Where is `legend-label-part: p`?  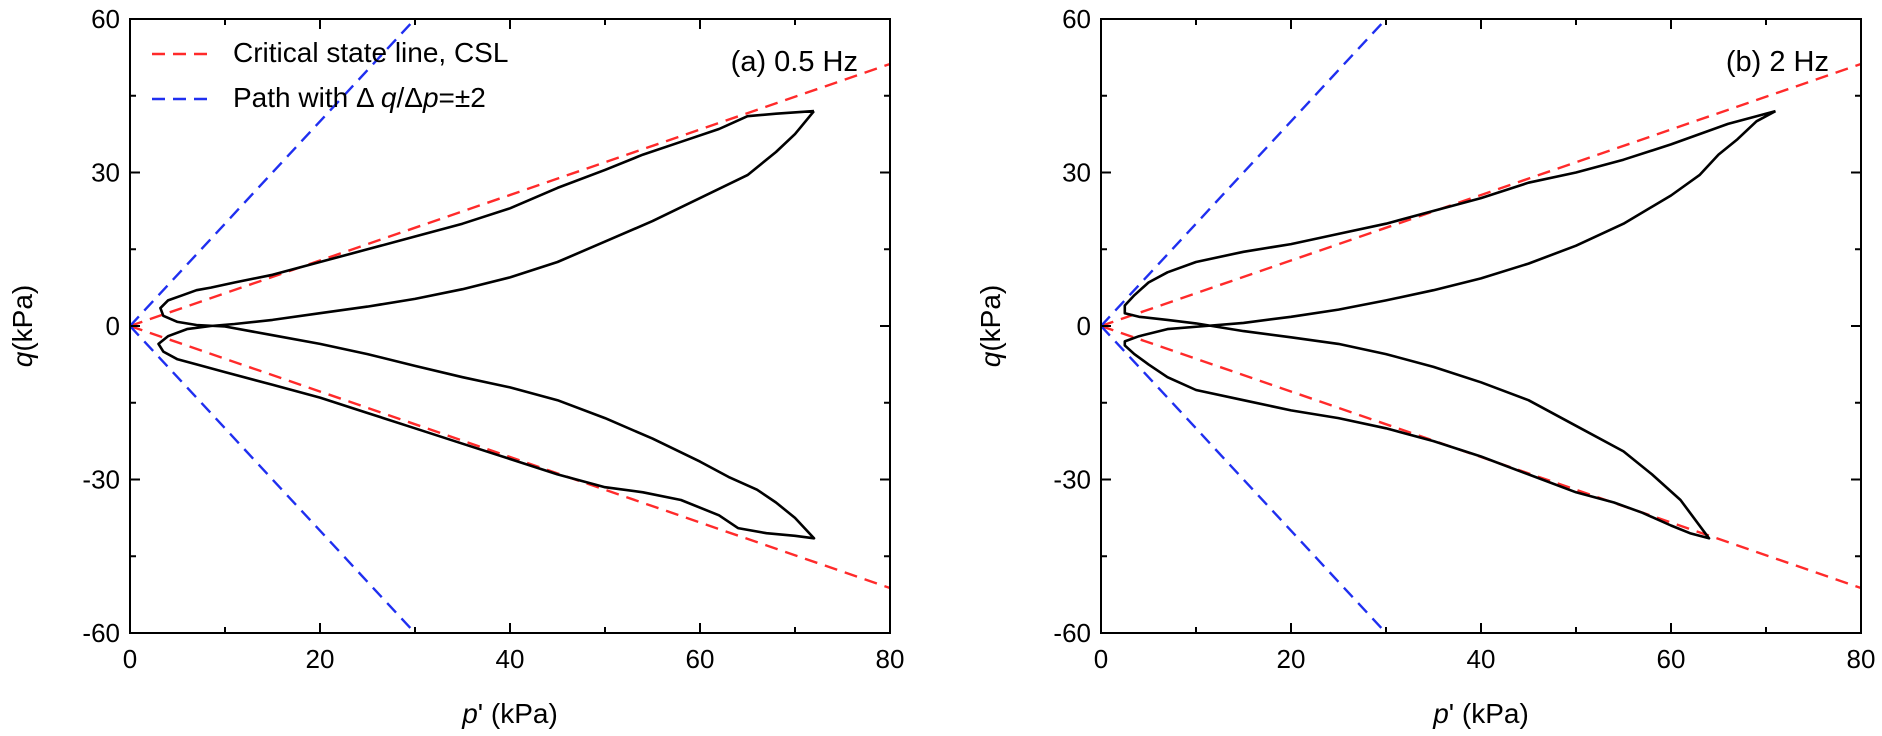 legend-label-part: p is located at coordinates (430, 97).